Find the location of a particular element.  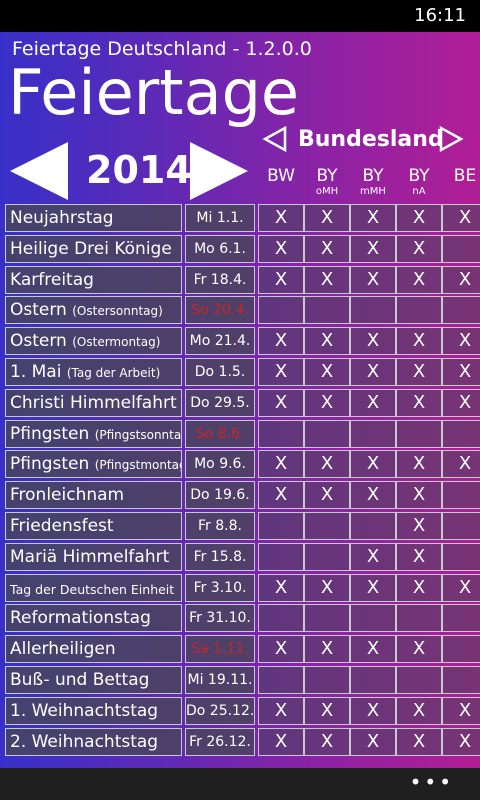

holiday-date-cell: Sa 1.11. is located at coordinates (220, 649).